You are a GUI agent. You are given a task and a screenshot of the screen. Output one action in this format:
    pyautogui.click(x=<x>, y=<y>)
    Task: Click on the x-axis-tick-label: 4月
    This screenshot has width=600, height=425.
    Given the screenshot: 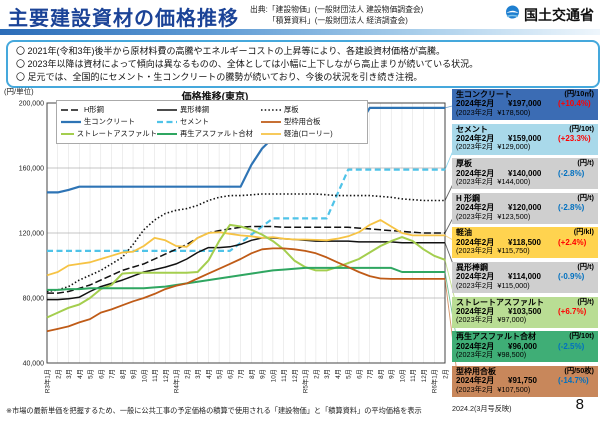 What is the action you would take?
    pyautogui.click(x=338, y=374)
    